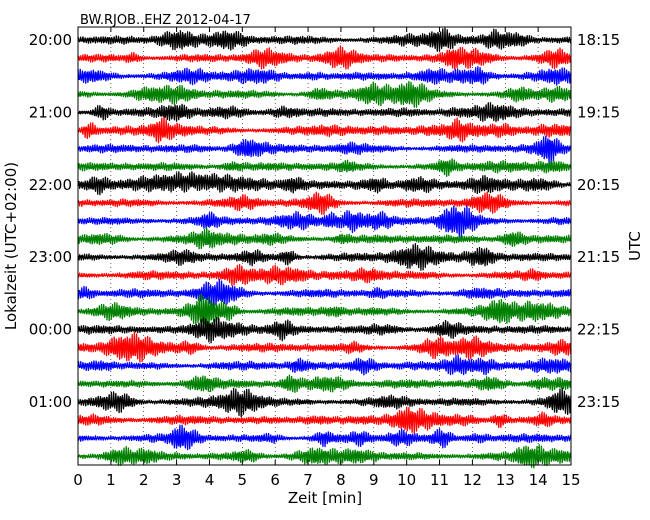  Describe the element at coordinates (406, 480) in the screenshot. I see `x-tick-label: 10` at that location.